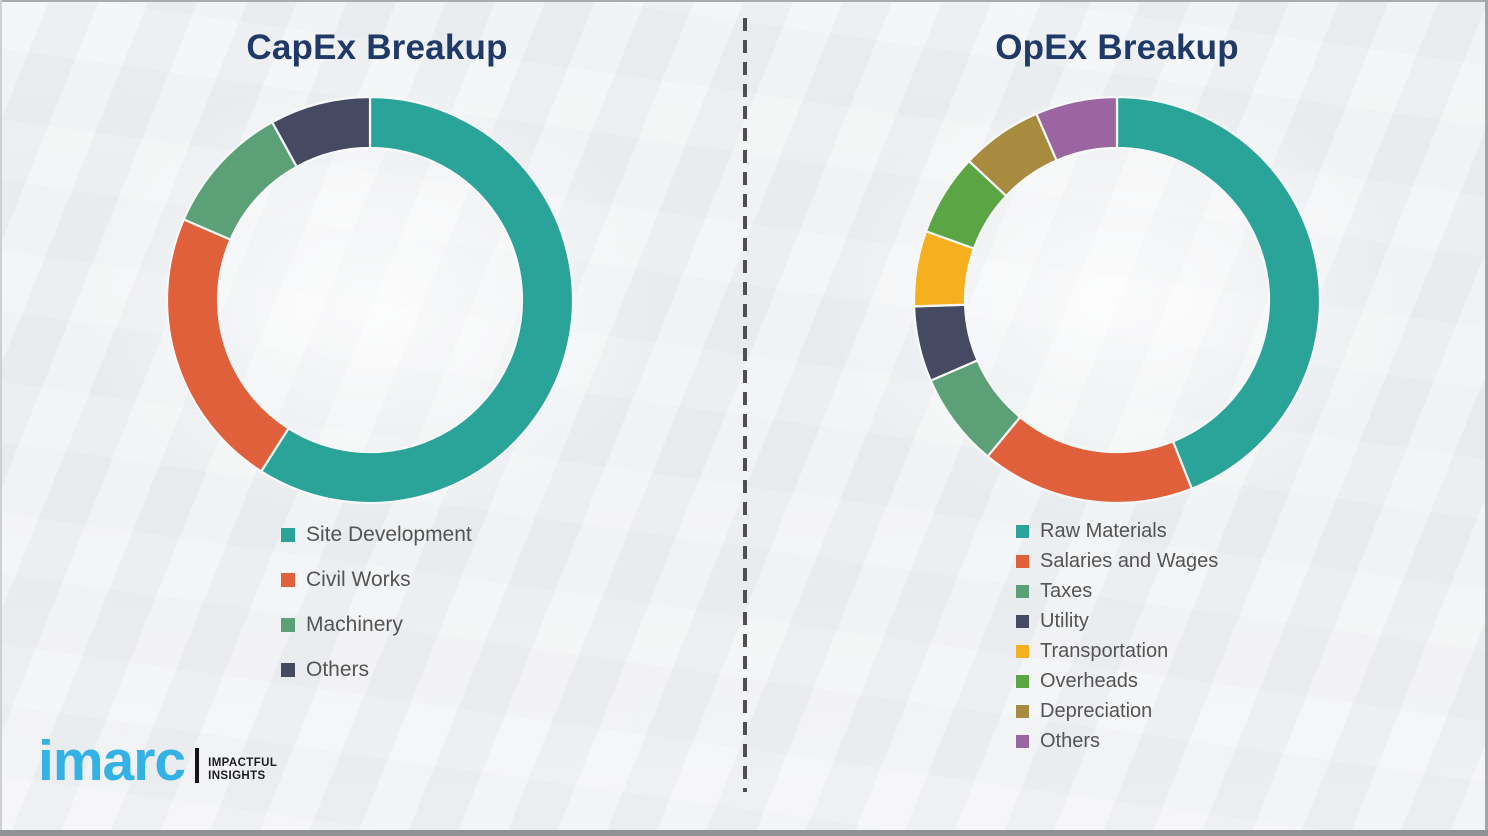 Image resolution: width=1488 pixels, height=836 pixels. I want to click on legend-label: Transportation, so click(1104, 650).